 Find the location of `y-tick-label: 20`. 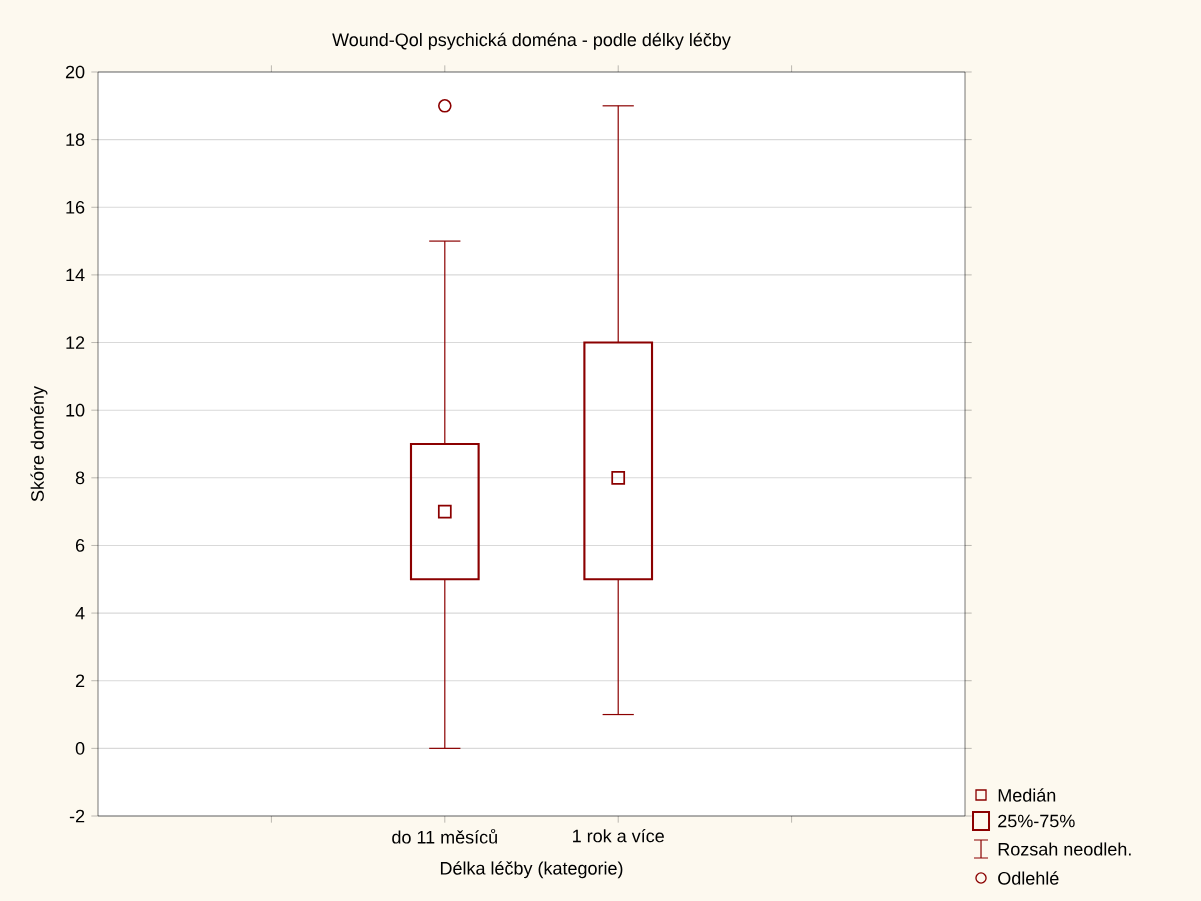

y-tick-label: 20 is located at coordinates (75, 72).